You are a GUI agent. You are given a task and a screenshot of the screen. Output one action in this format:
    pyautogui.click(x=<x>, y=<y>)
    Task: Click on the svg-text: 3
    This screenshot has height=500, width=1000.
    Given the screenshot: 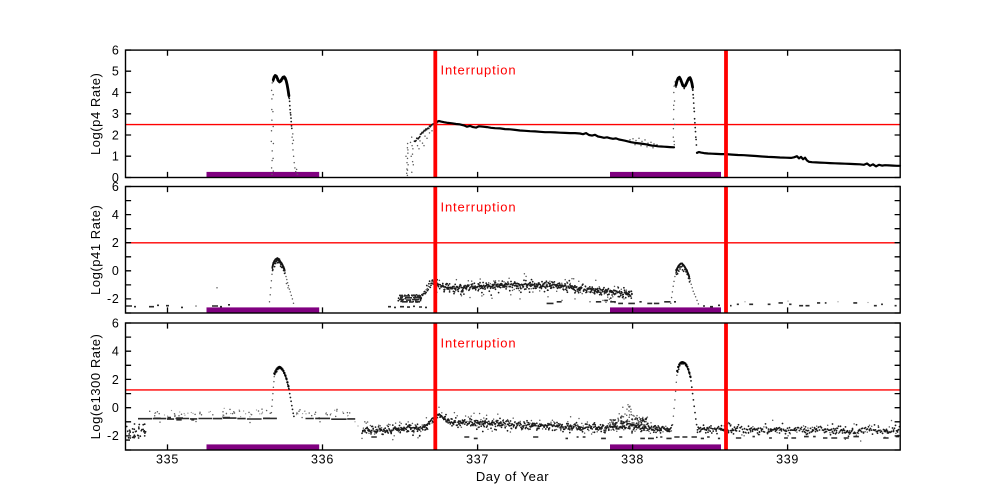 What is the action you would take?
    pyautogui.click(x=116, y=114)
    